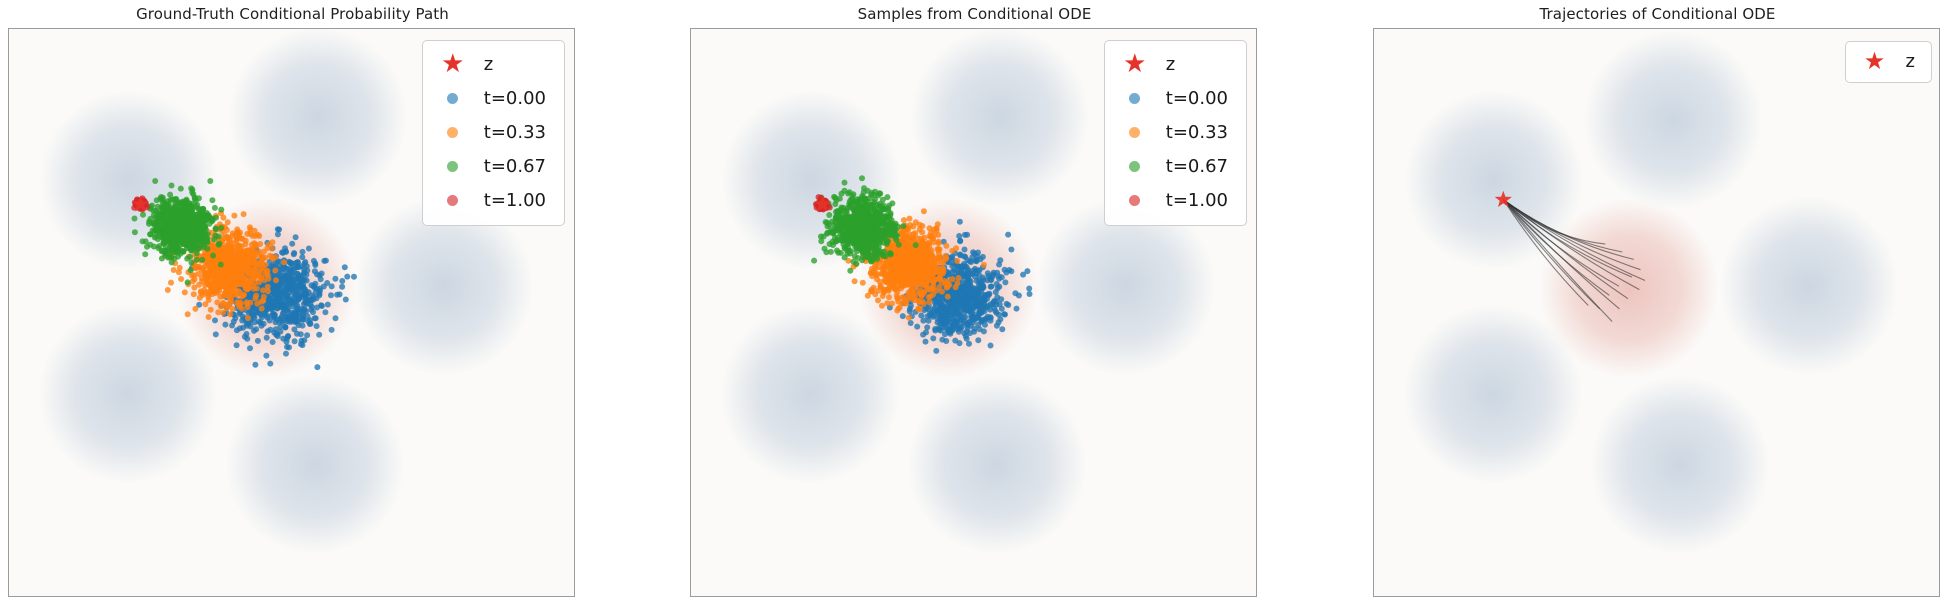  I want to click on legend-panel-3: ★ z, so click(1888, 62).